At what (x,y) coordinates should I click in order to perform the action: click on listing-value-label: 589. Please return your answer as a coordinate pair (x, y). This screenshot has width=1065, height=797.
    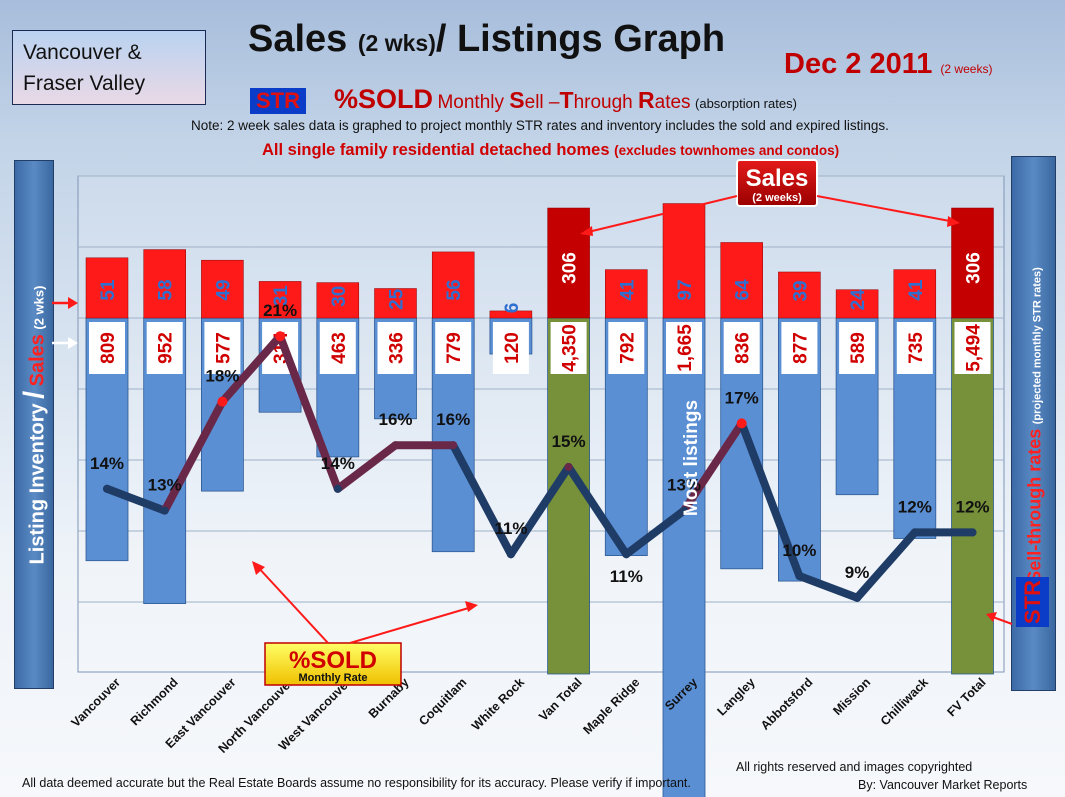
    Looking at the image, I should click on (858, 348).